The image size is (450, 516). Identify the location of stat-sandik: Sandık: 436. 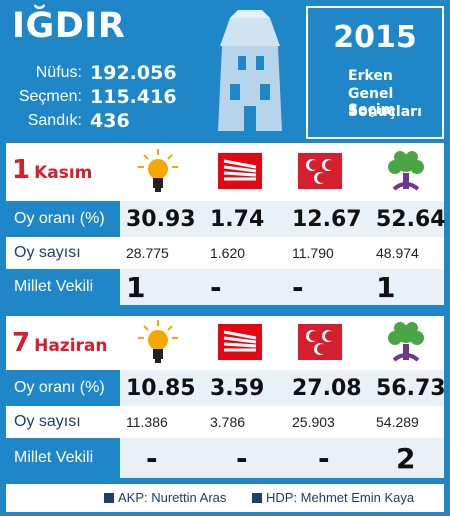
(101, 121).